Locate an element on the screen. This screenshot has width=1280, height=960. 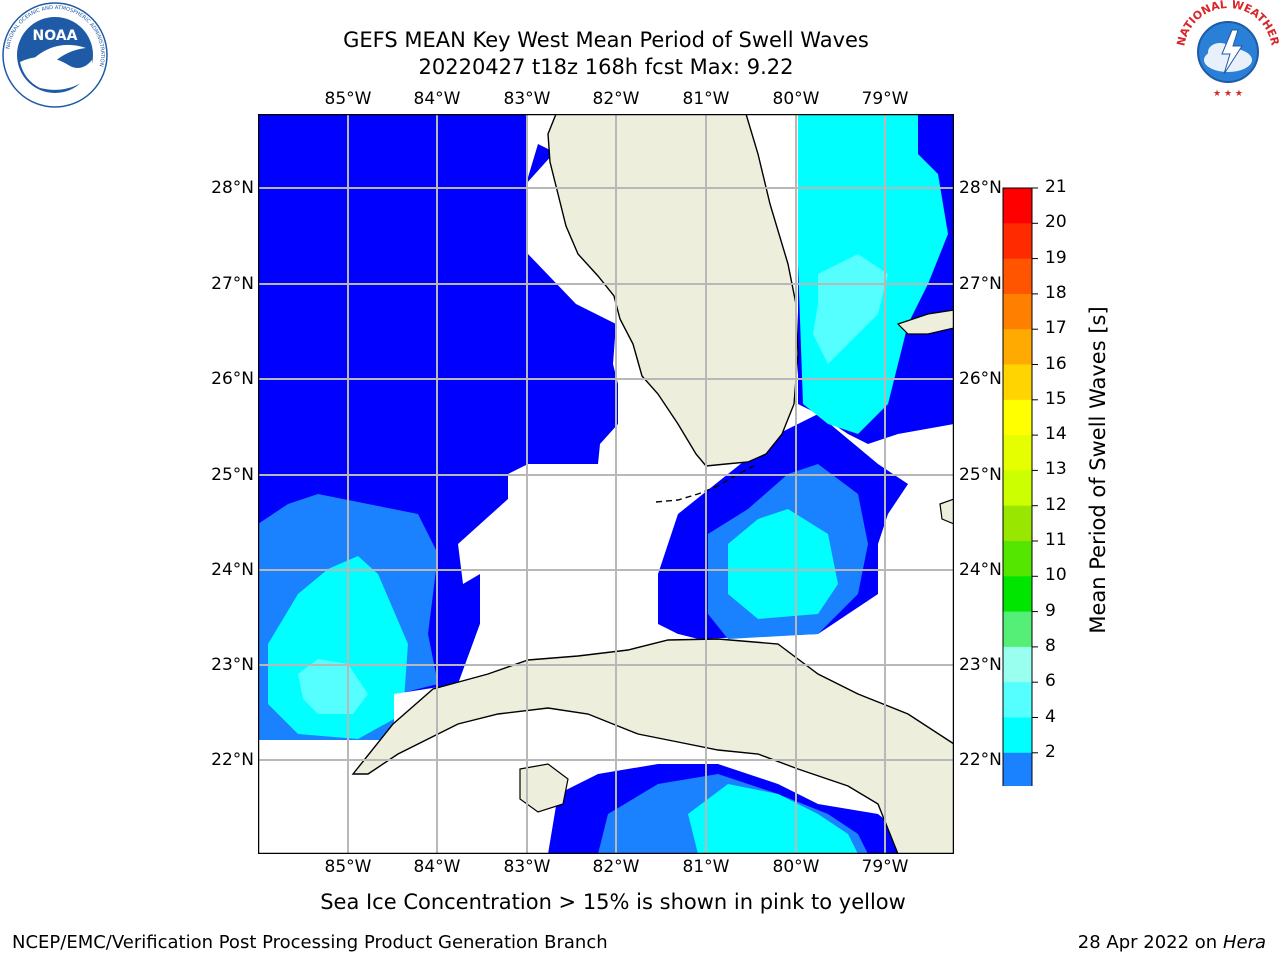
colorbar-tick-label: 15 is located at coordinates (1056, 398).